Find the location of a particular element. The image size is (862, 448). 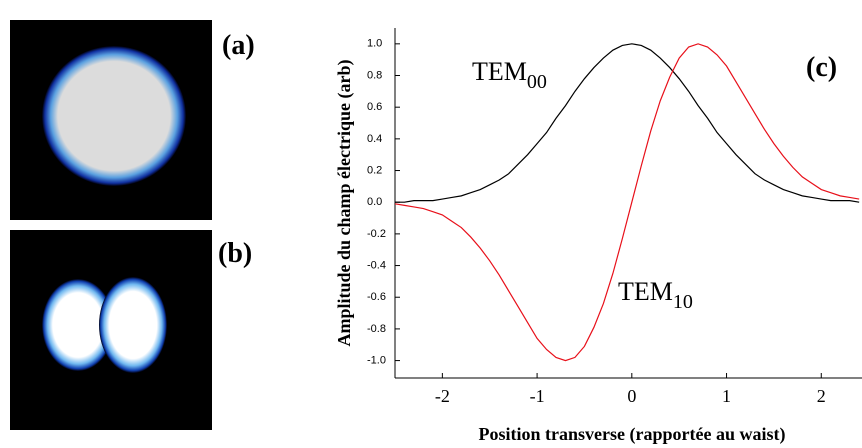

x-axis-title: Position transverse (rapportée au waist) is located at coordinates (632, 434).